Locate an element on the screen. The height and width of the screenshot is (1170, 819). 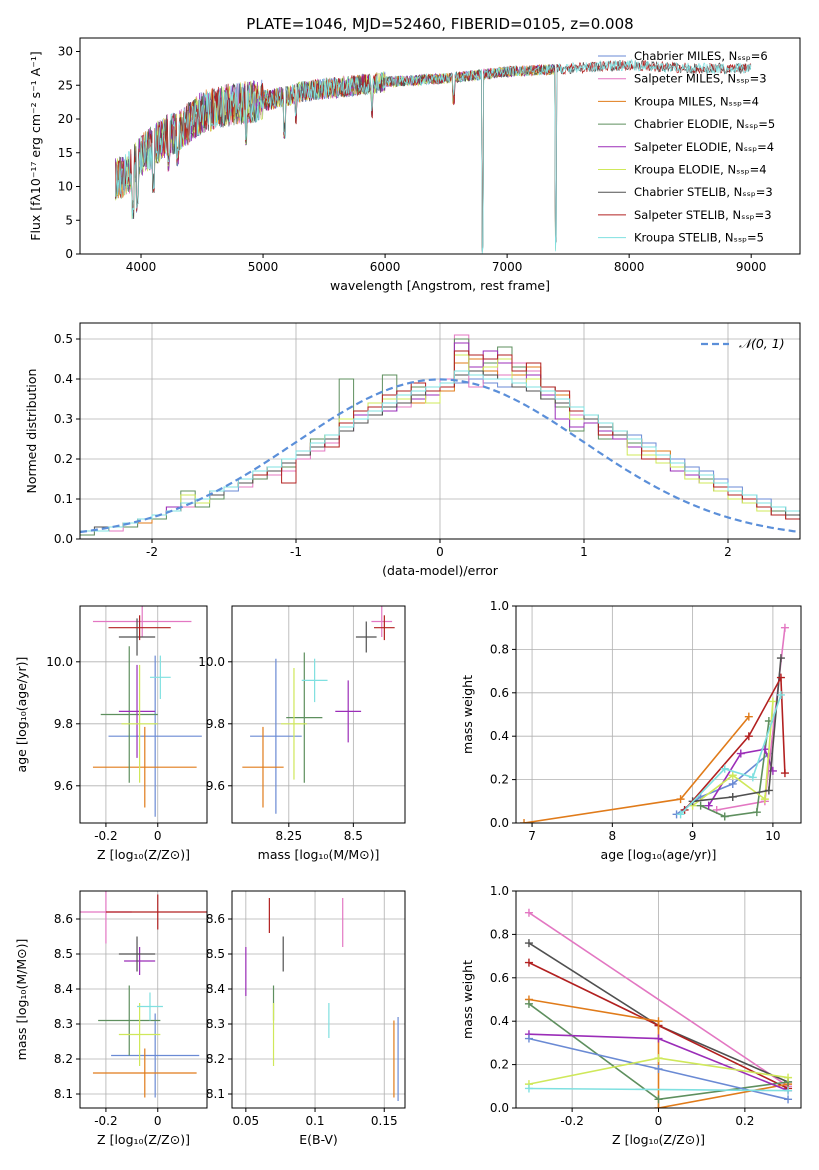
x-tick-label: 8.25 is located at coordinates (288, 836).